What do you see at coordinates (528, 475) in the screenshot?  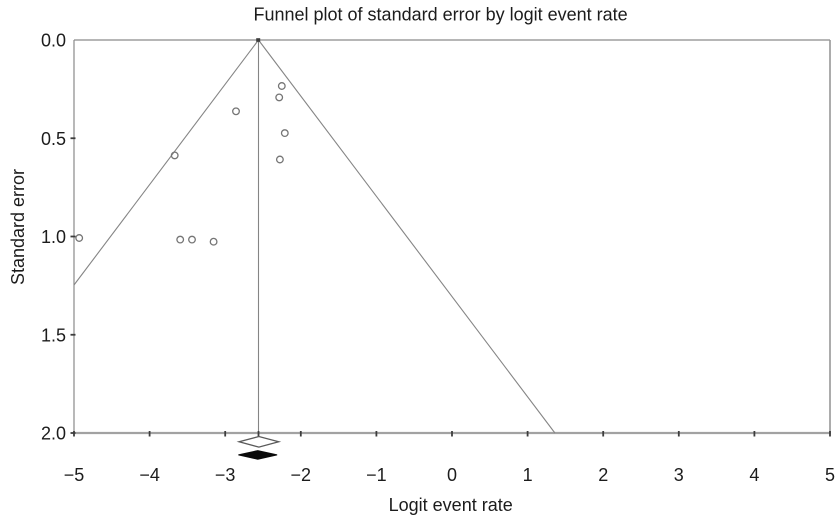 I see `svg-text: 1` at bounding box center [528, 475].